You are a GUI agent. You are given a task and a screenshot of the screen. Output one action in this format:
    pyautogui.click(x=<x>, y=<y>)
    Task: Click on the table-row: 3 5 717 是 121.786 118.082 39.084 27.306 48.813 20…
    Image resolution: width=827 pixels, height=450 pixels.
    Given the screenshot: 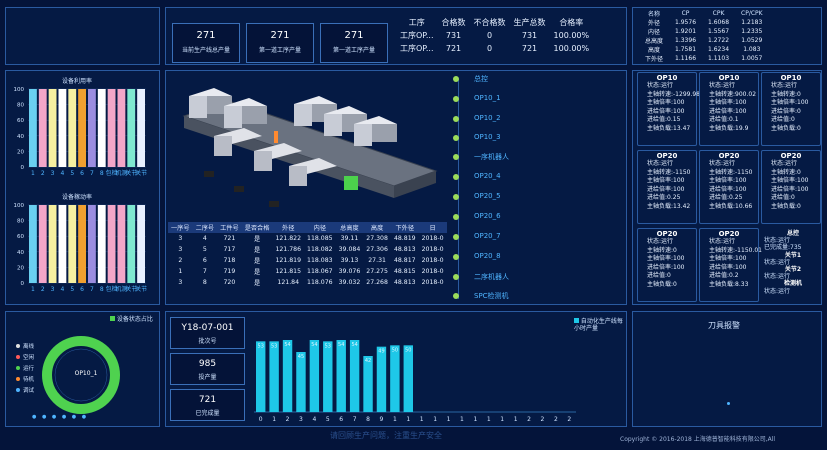 What is the action you would take?
    pyautogui.click(x=307, y=249)
    